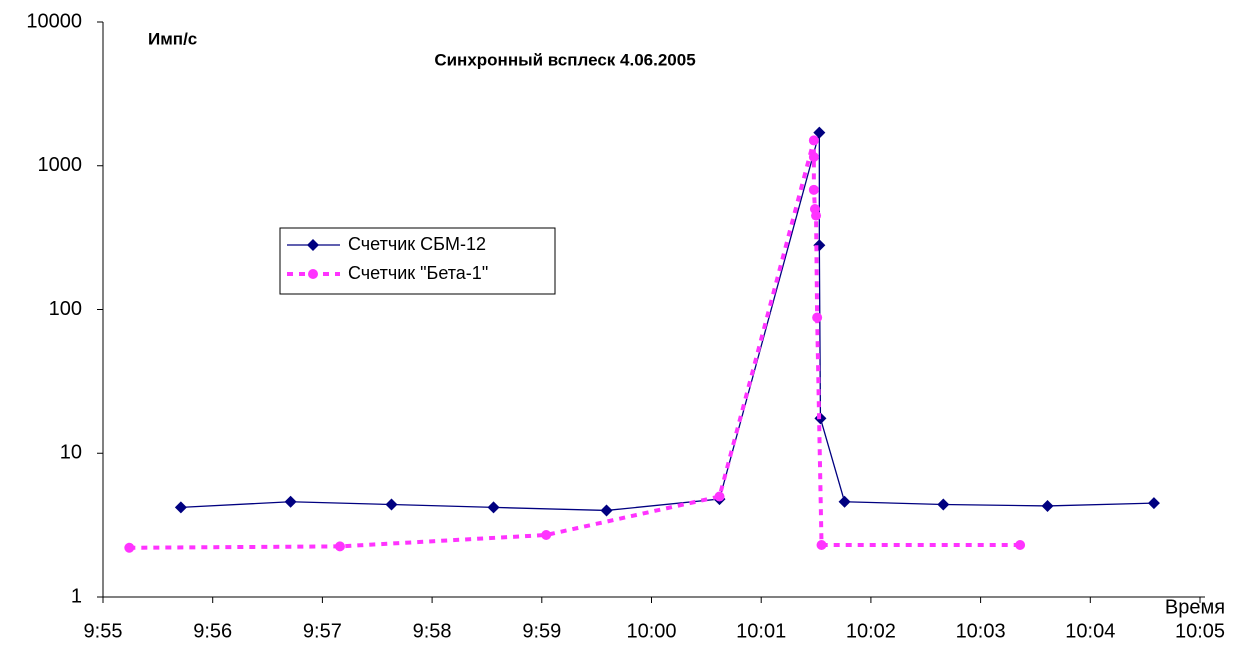  Describe the element at coordinates (1090, 631) in the screenshot. I see `x-tick-label: 10:04` at that location.